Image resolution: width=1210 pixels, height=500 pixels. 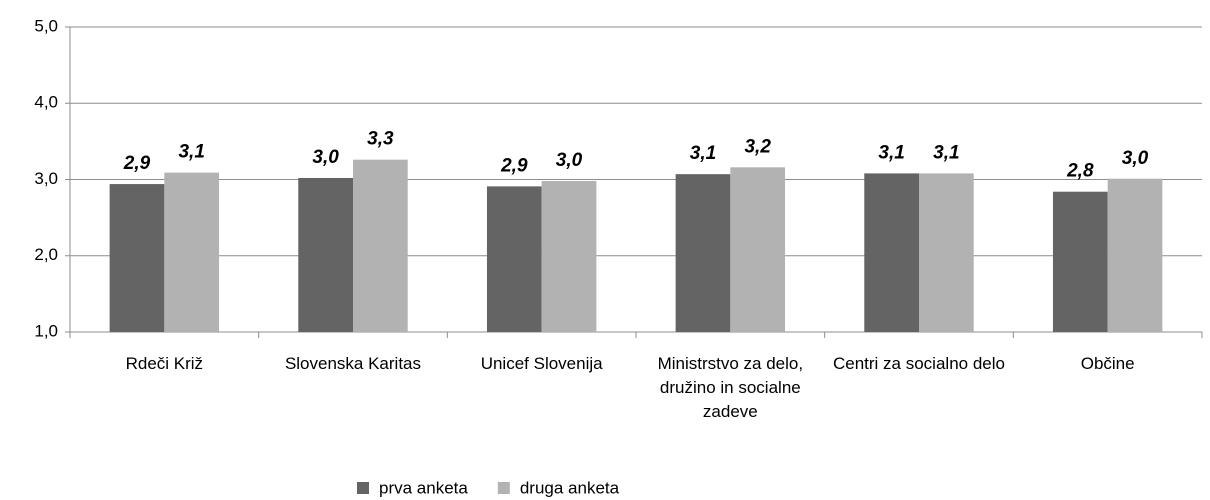 What do you see at coordinates (46, 25) in the screenshot?
I see `y-tick-label: 5,0` at bounding box center [46, 25].